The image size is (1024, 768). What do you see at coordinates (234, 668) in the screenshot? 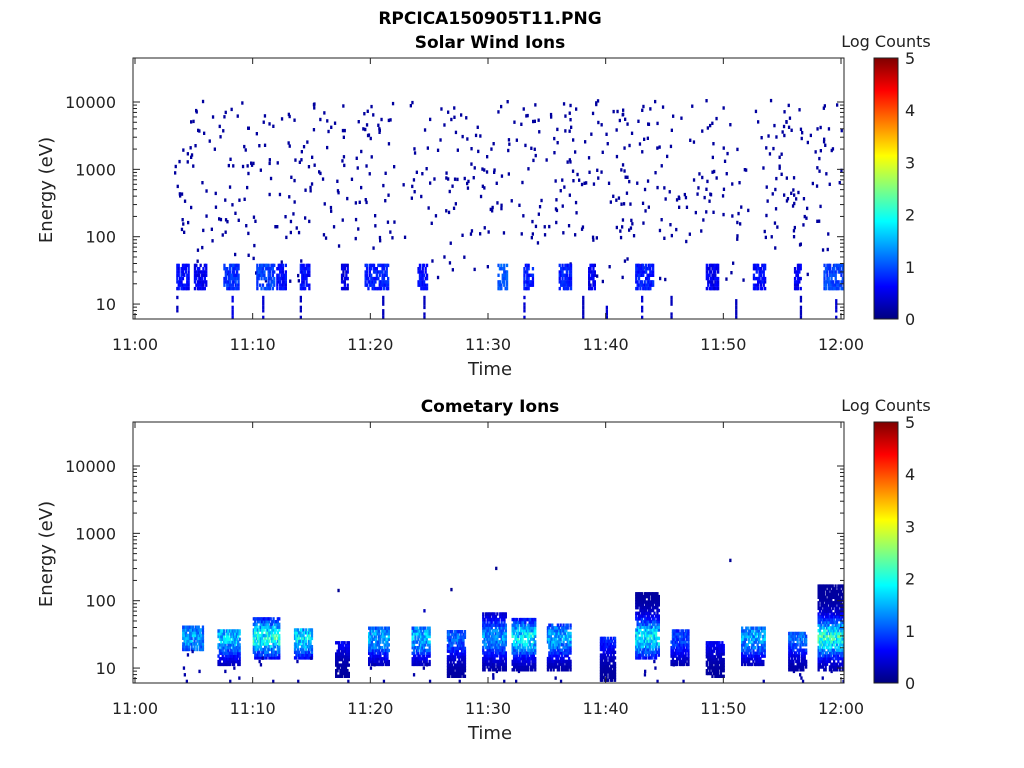
I see `comet-tail-cell` at bounding box center [234, 668].